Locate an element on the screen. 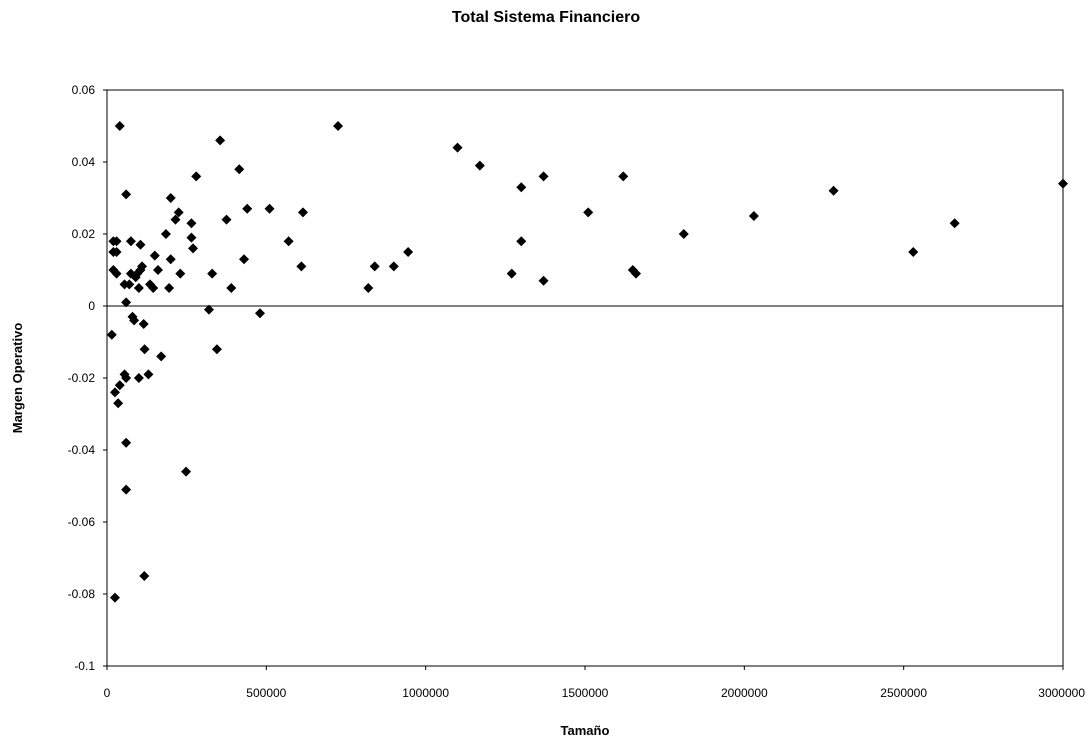 This screenshot has width=1089, height=740. x-tick-label: 3000000 is located at coordinates (1061, 693).